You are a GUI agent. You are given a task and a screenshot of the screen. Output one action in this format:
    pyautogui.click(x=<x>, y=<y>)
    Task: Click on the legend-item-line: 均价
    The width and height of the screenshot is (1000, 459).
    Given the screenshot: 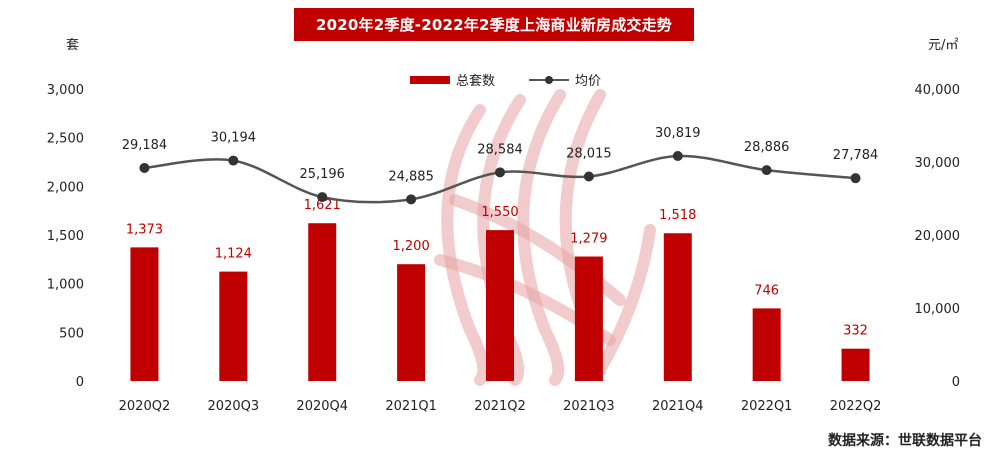 What is the action you would take?
    pyautogui.click(x=565, y=79)
    